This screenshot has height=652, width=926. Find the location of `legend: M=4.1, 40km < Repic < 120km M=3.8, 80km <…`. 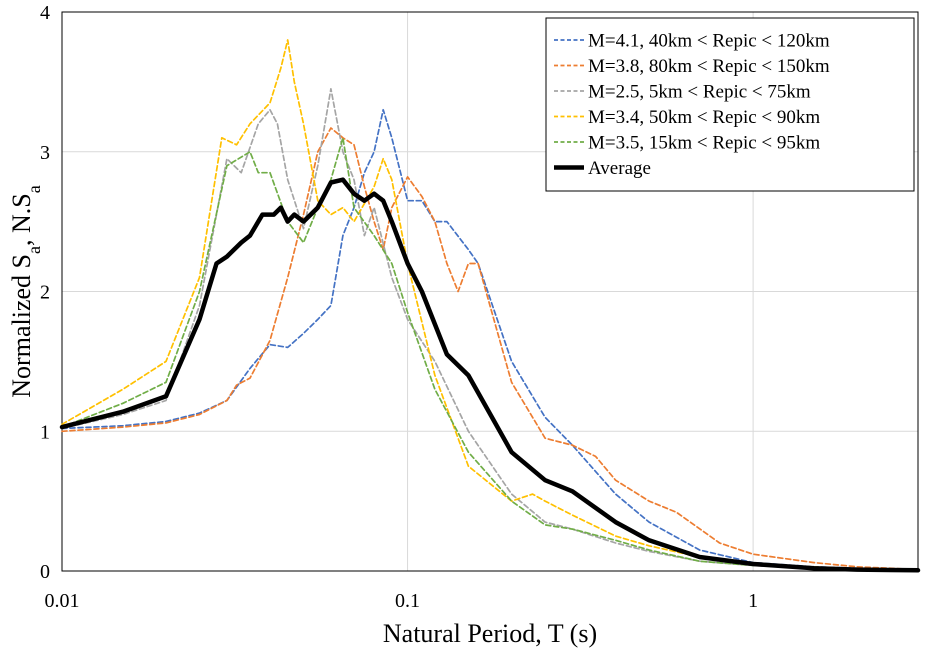

legend: M=4.1, 40km < Repic < 120km M=3.8, 80km <… is located at coordinates (730, 104).